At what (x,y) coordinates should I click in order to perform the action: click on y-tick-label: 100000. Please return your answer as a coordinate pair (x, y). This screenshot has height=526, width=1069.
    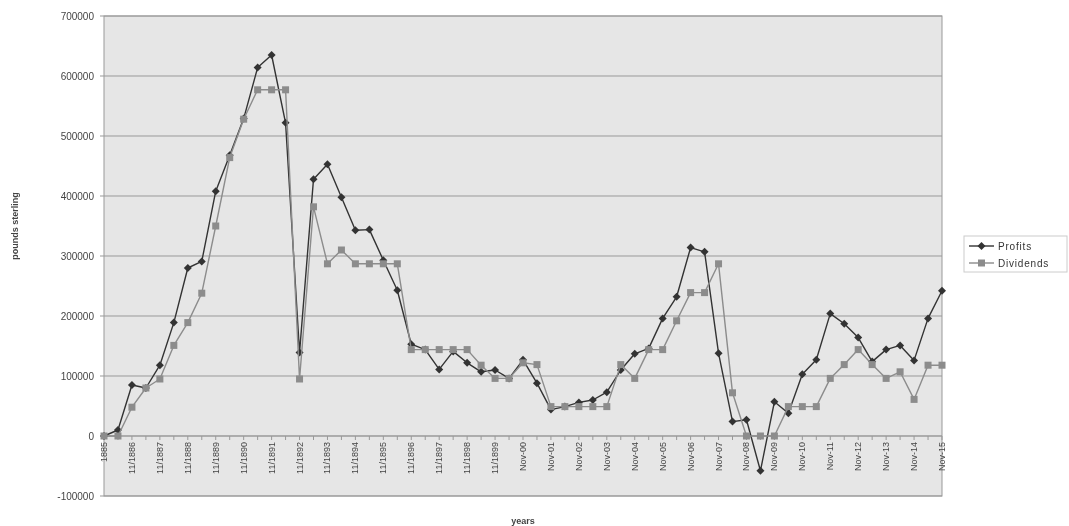
    Looking at the image, I should click on (77, 376).